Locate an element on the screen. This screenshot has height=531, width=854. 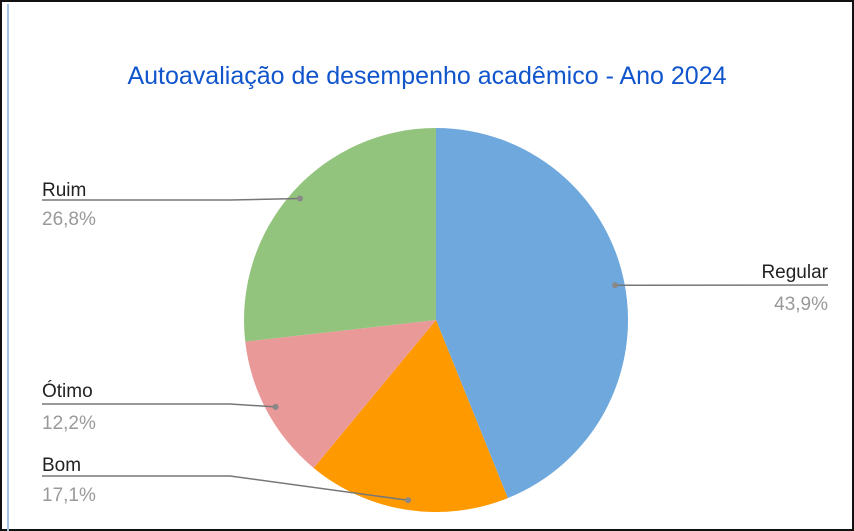
slice-value-label: 43,9% is located at coordinates (801, 304).